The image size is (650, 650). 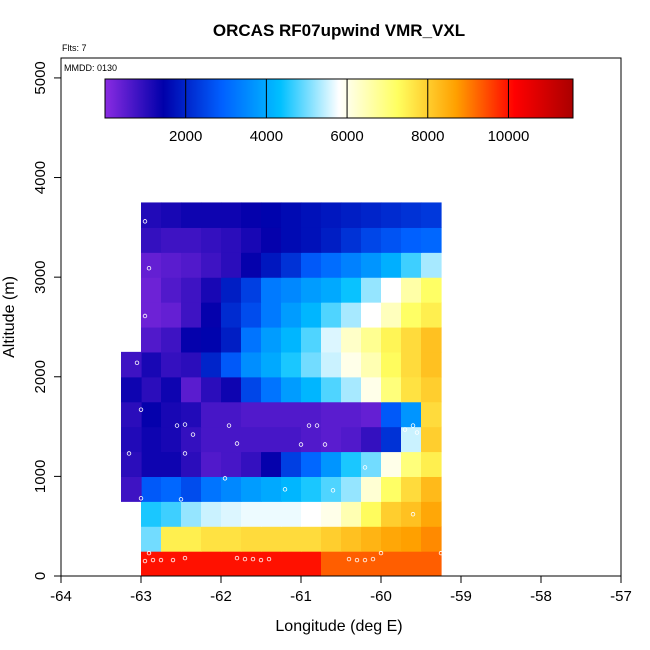 I want to click on colorbar: 2000 4000 6000 8000 10000, so click(x=339, y=111).